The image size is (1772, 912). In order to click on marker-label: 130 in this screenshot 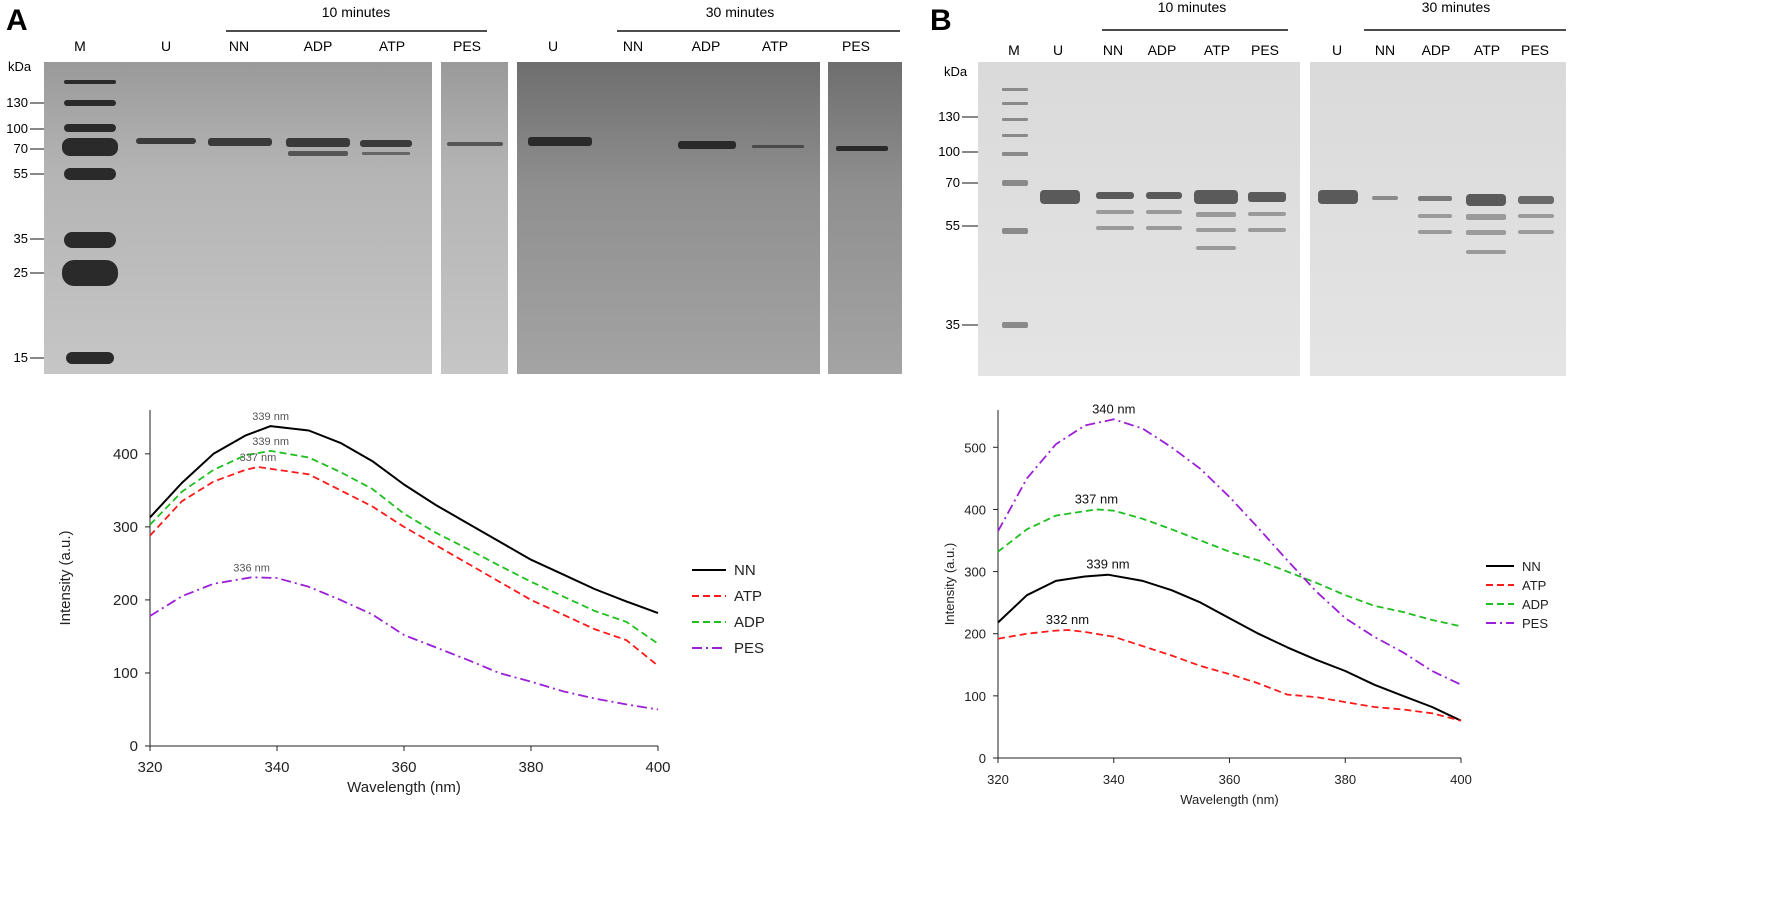, I will do `click(17, 102)`.